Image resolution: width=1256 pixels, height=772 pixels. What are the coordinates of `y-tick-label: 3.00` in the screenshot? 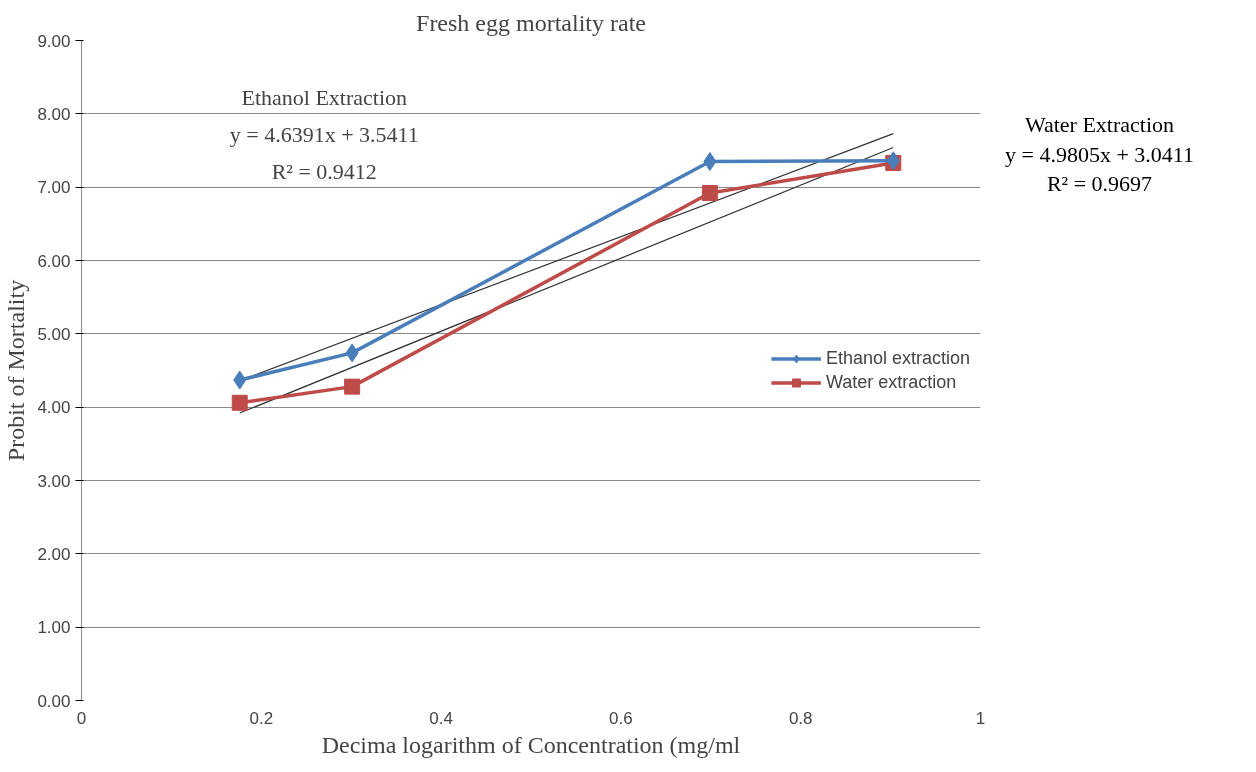 It's located at (54, 481).